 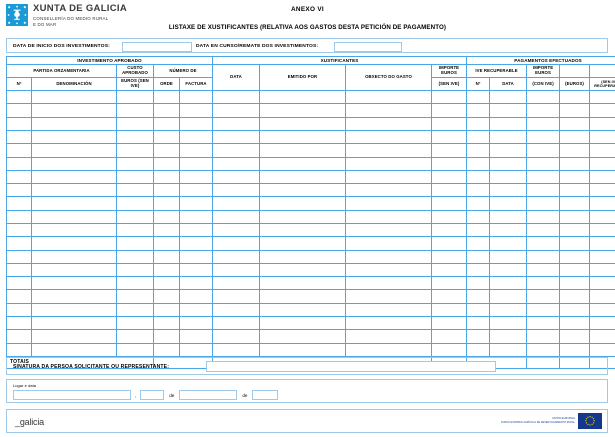 I want to click on year-input, so click(x=265, y=395).